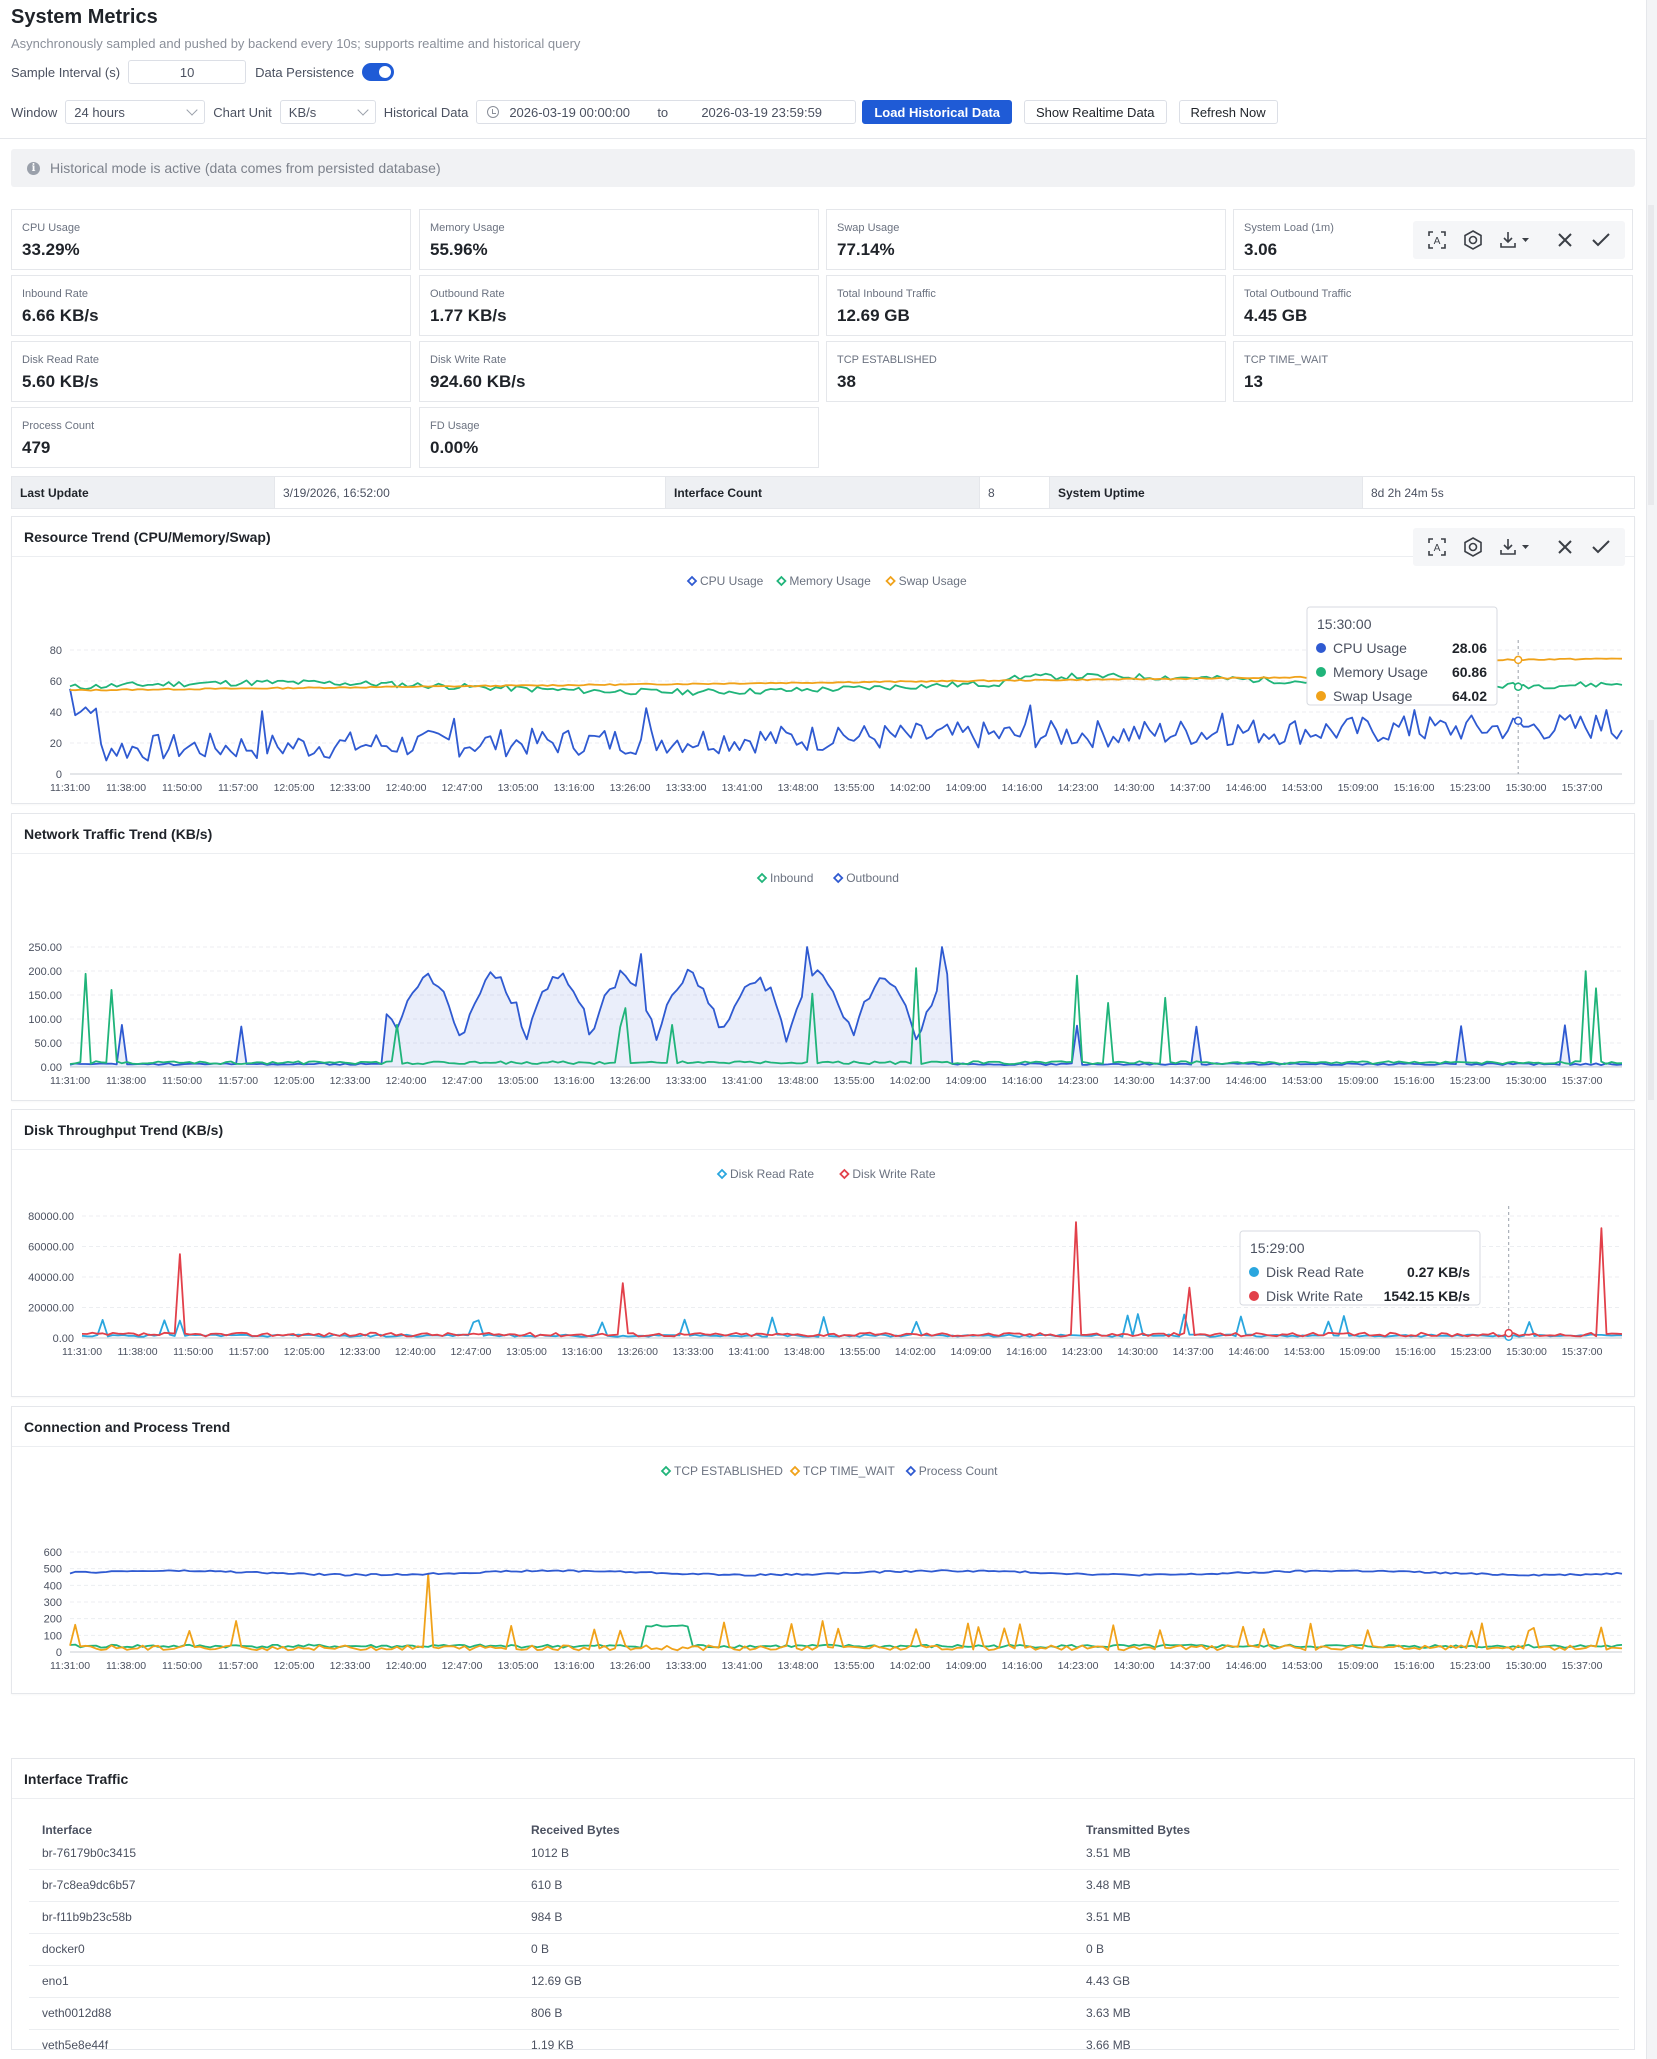 Image resolution: width=1657 pixels, height=2059 pixels. I want to click on metric-value: 6.66 KB/s, so click(60, 315).